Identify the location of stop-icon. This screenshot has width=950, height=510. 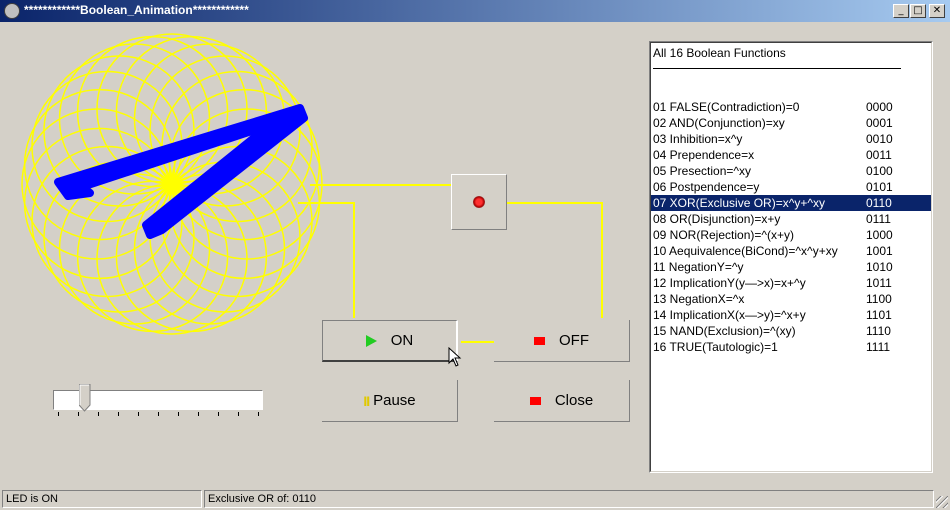
(539, 340).